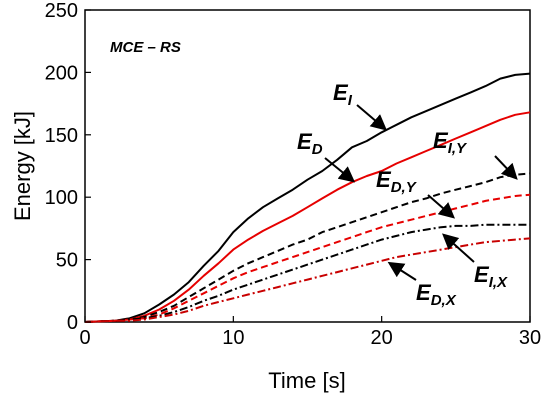 The image size is (550, 401). What do you see at coordinates (382, 338) in the screenshot?
I see `x-tick-label: 20` at bounding box center [382, 338].